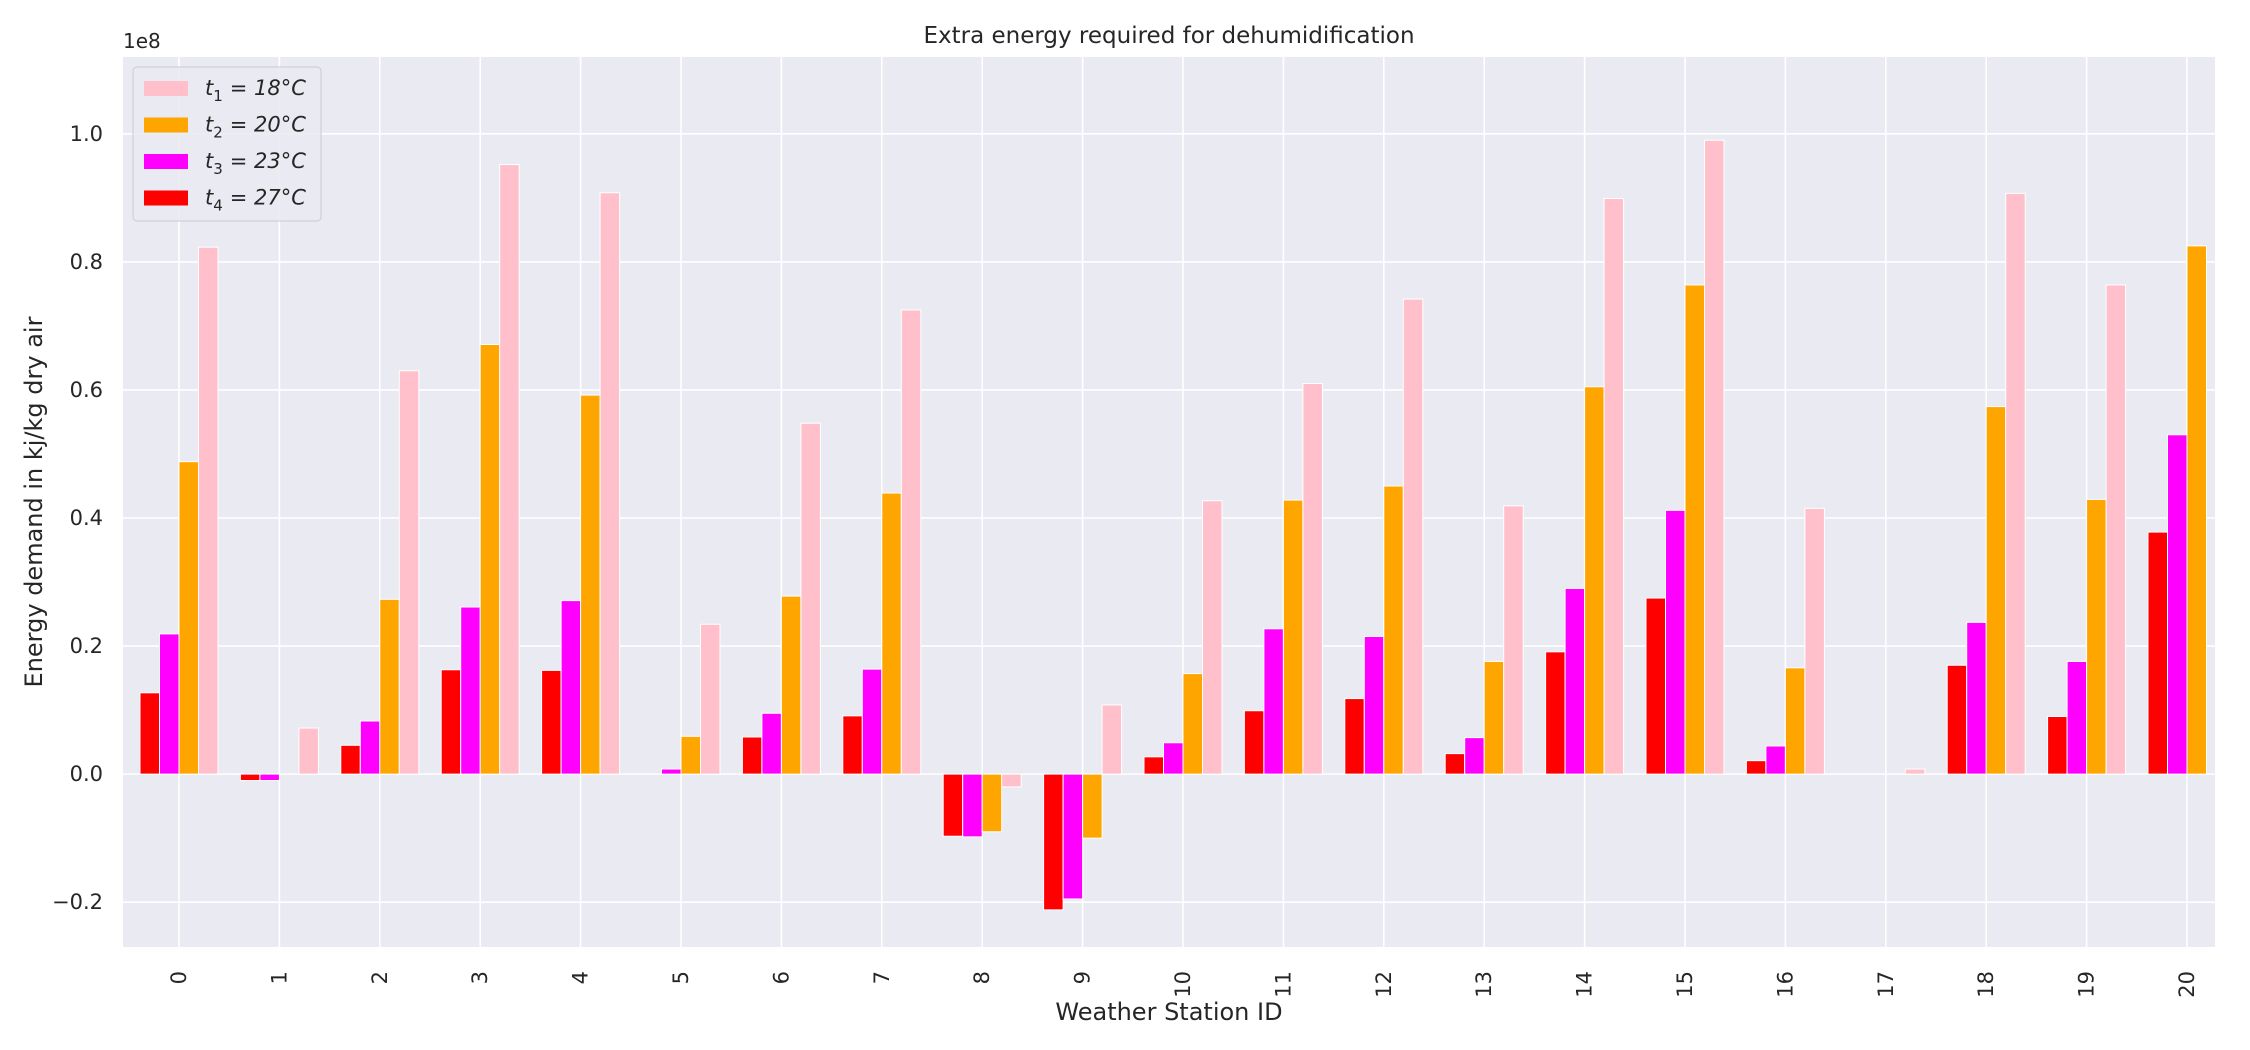  Describe the element at coordinates (279, 977) in the screenshot. I see `x-tick-label: 1` at that location.